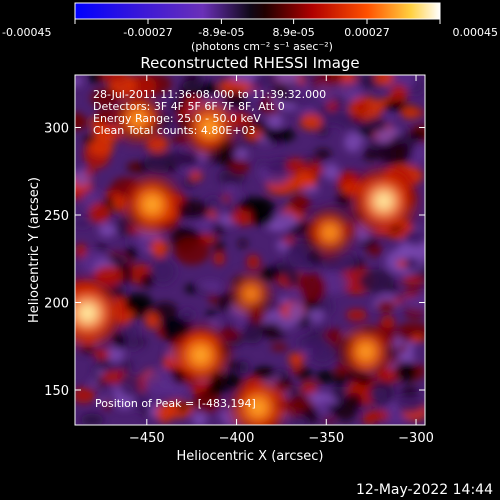 This screenshot has height=500, width=500. I want to click on x-axis-label: Heliocentric X (arcsec), so click(250, 456).